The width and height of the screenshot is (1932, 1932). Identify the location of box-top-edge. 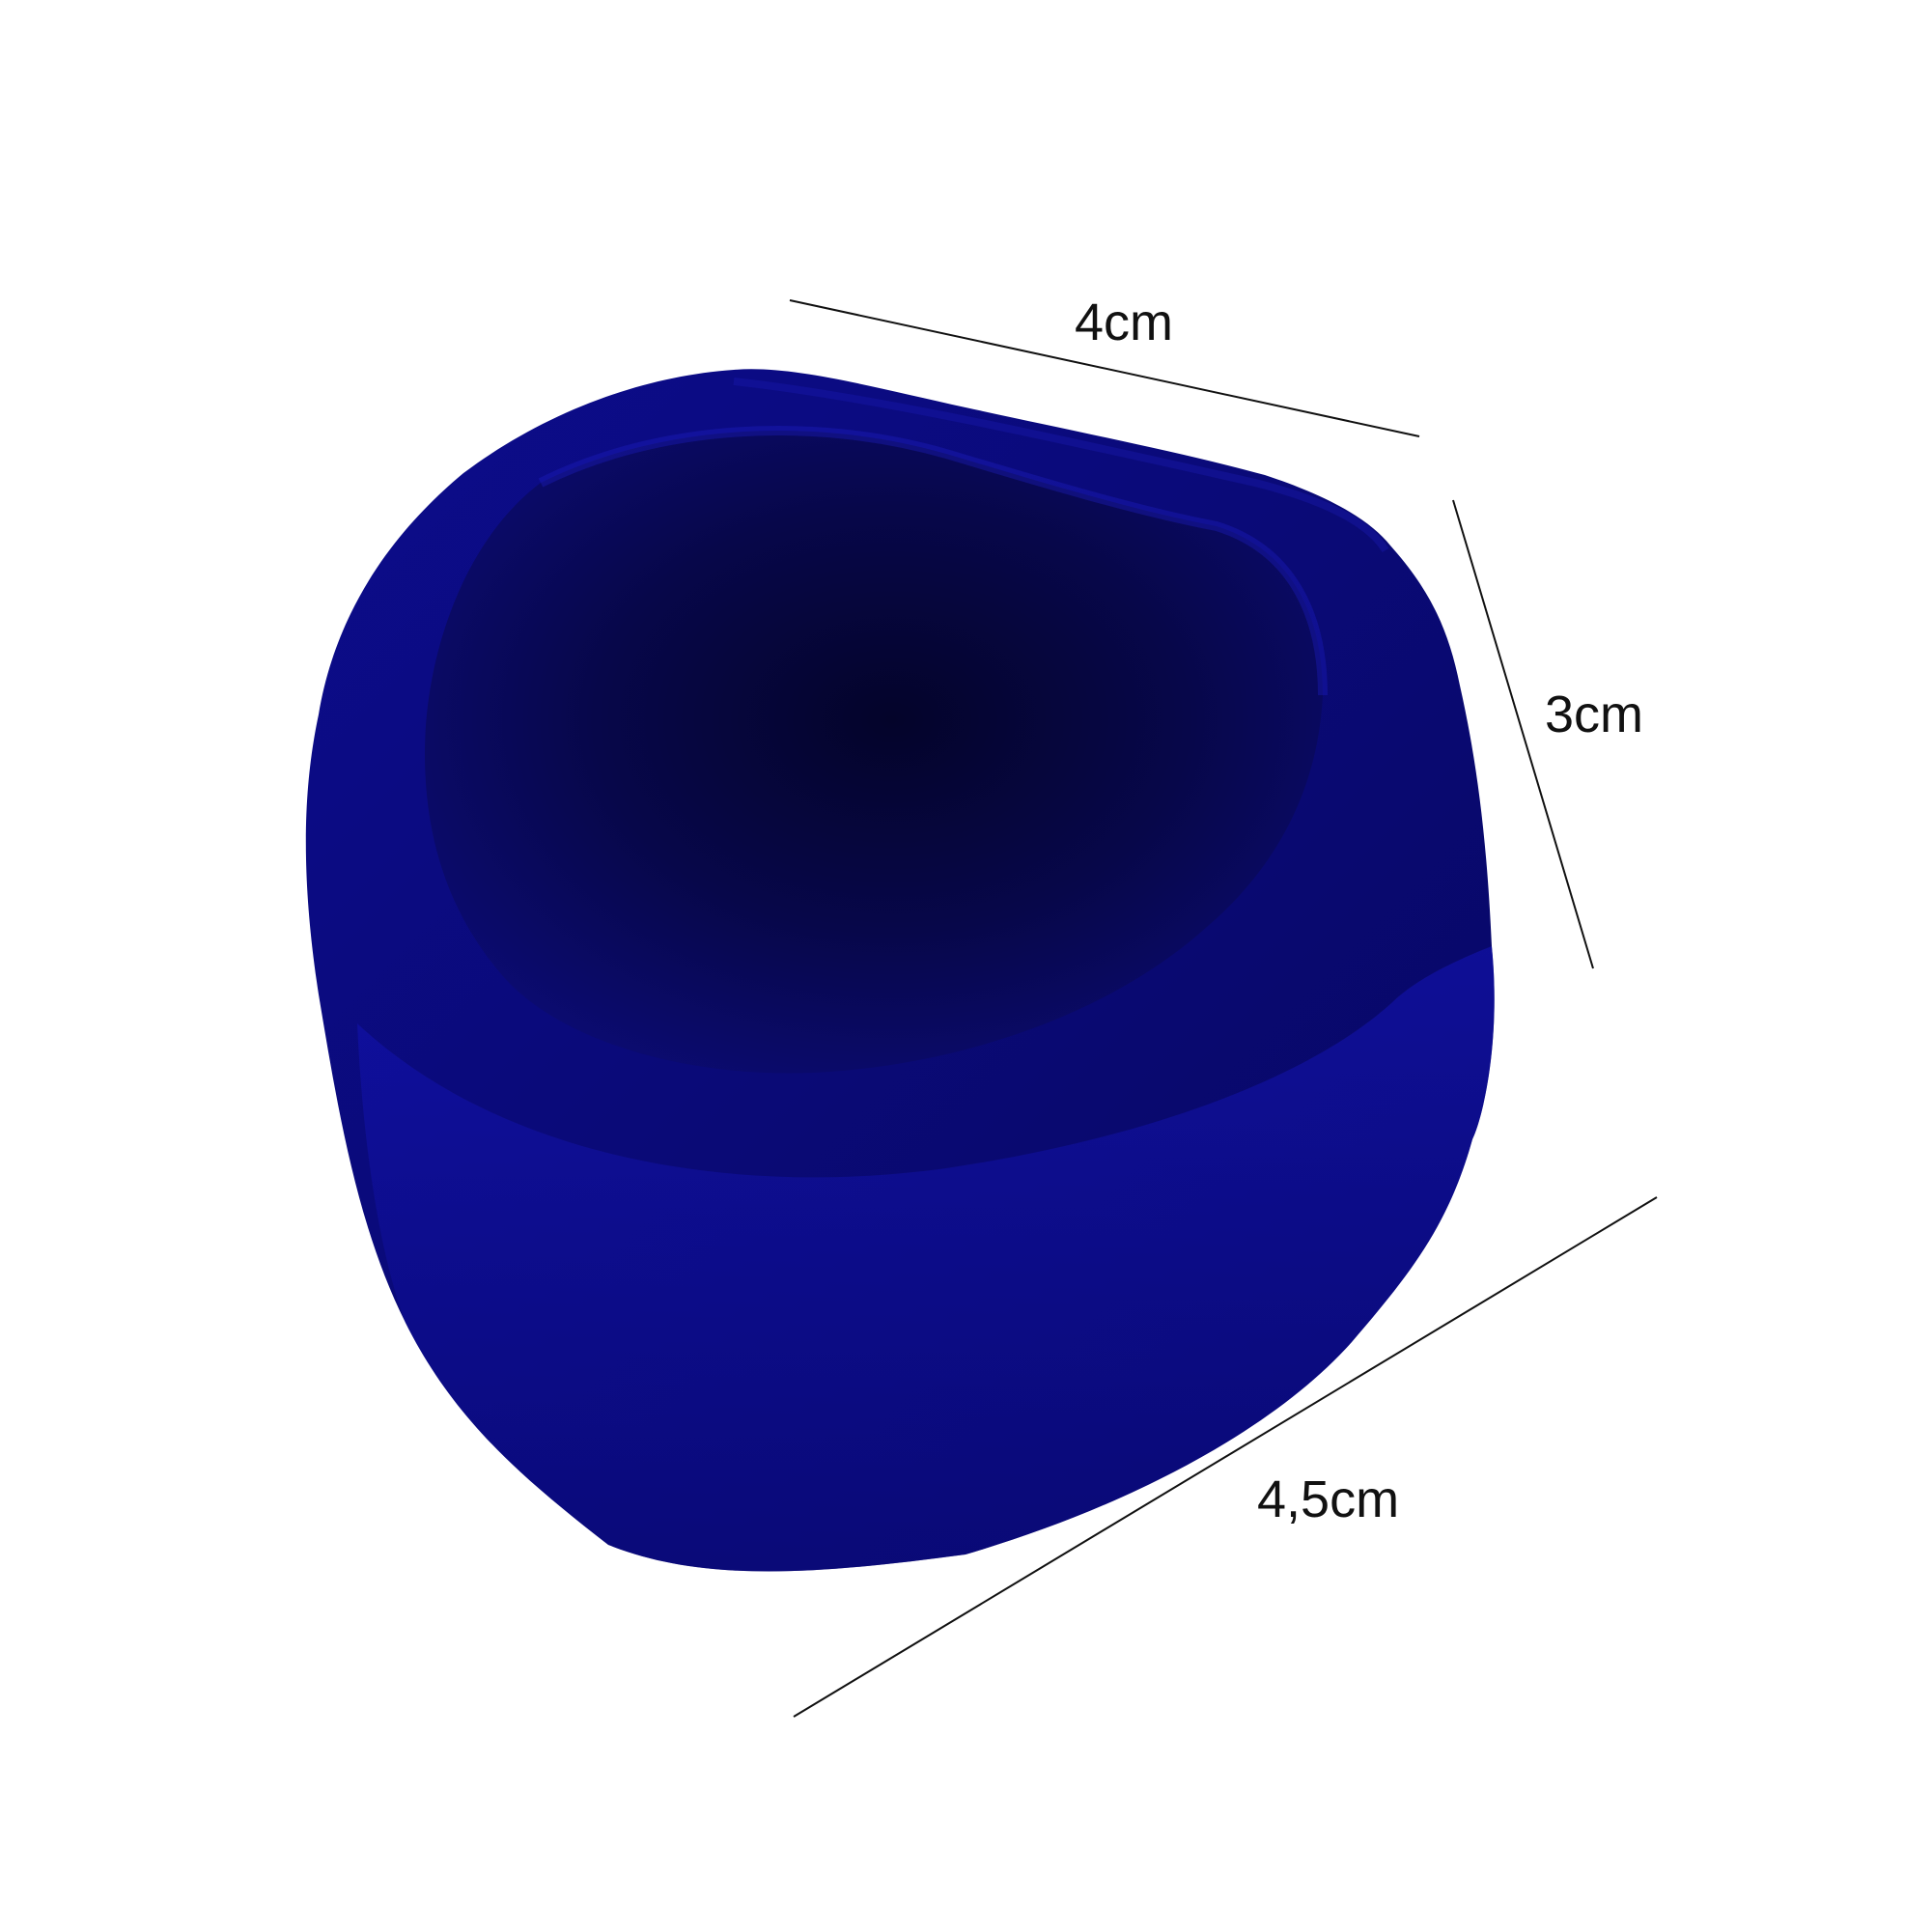
(1061, 466).